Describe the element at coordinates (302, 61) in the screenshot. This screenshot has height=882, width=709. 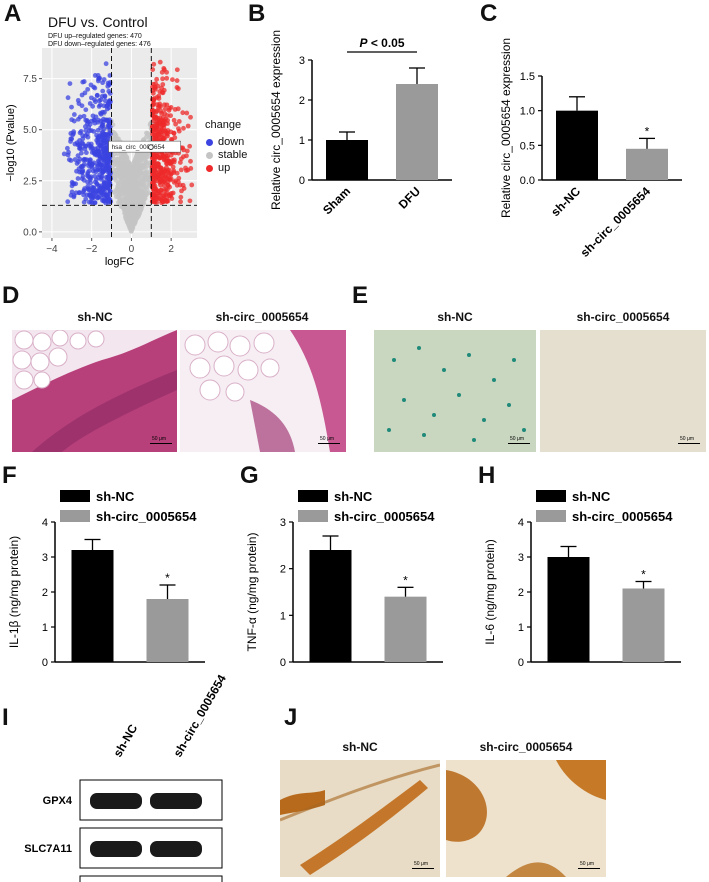
I see `y-tick-label: 3` at that location.